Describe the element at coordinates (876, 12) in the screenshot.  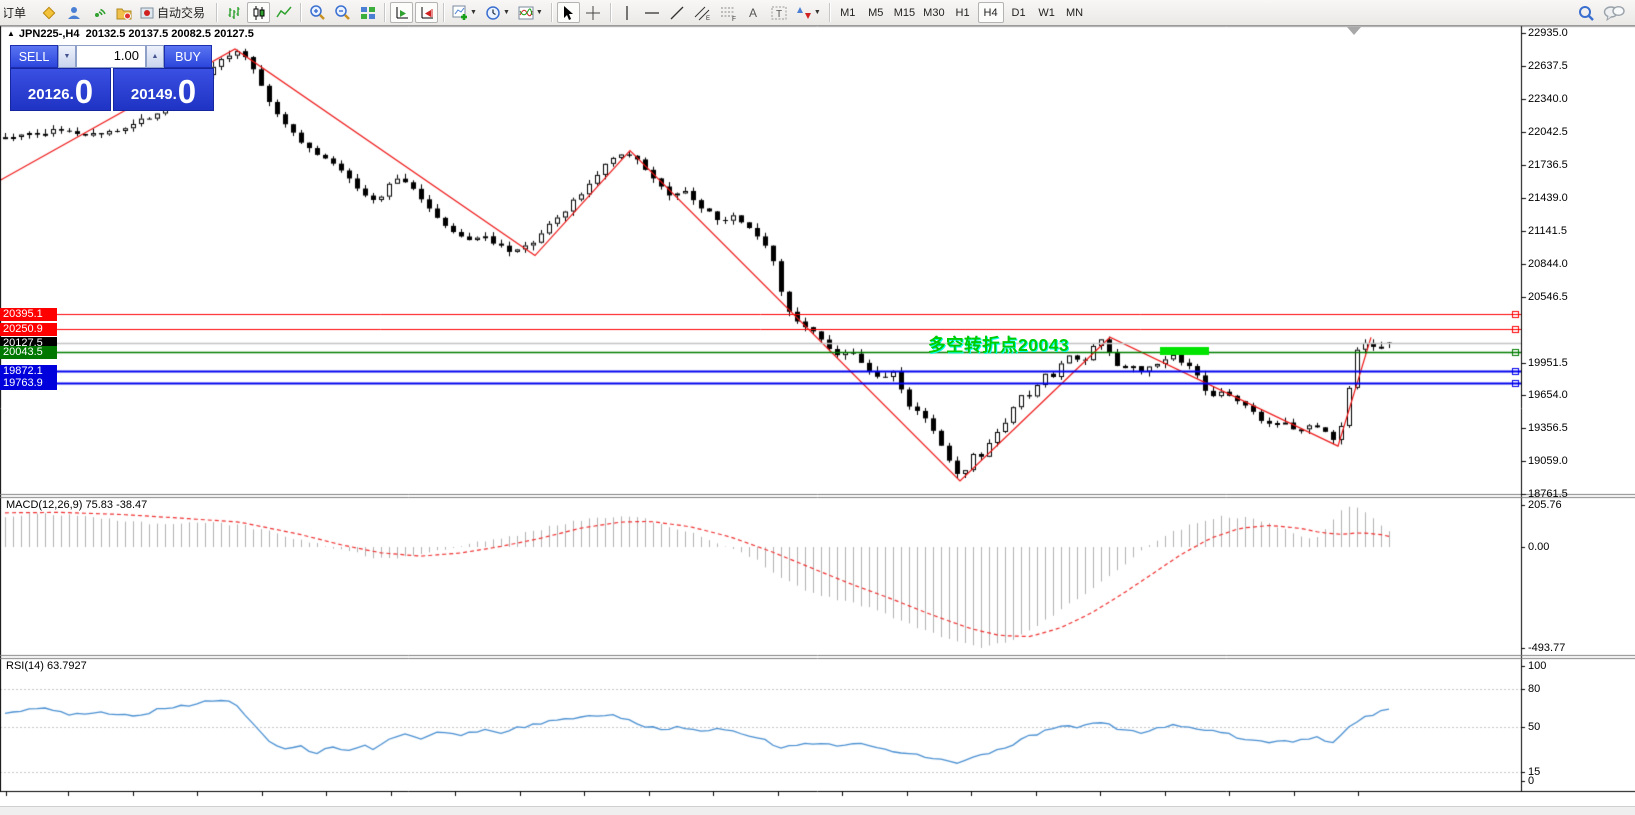
I see `tf-button-M5: M5` at that location.